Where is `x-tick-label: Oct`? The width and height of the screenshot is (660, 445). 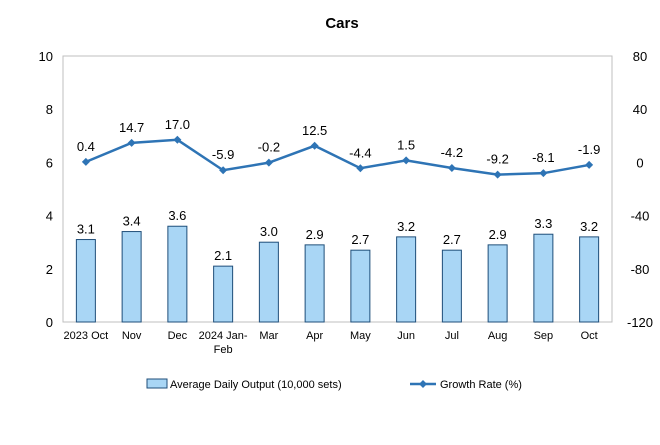
x-tick-label: Oct is located at coordinates (589, 336).